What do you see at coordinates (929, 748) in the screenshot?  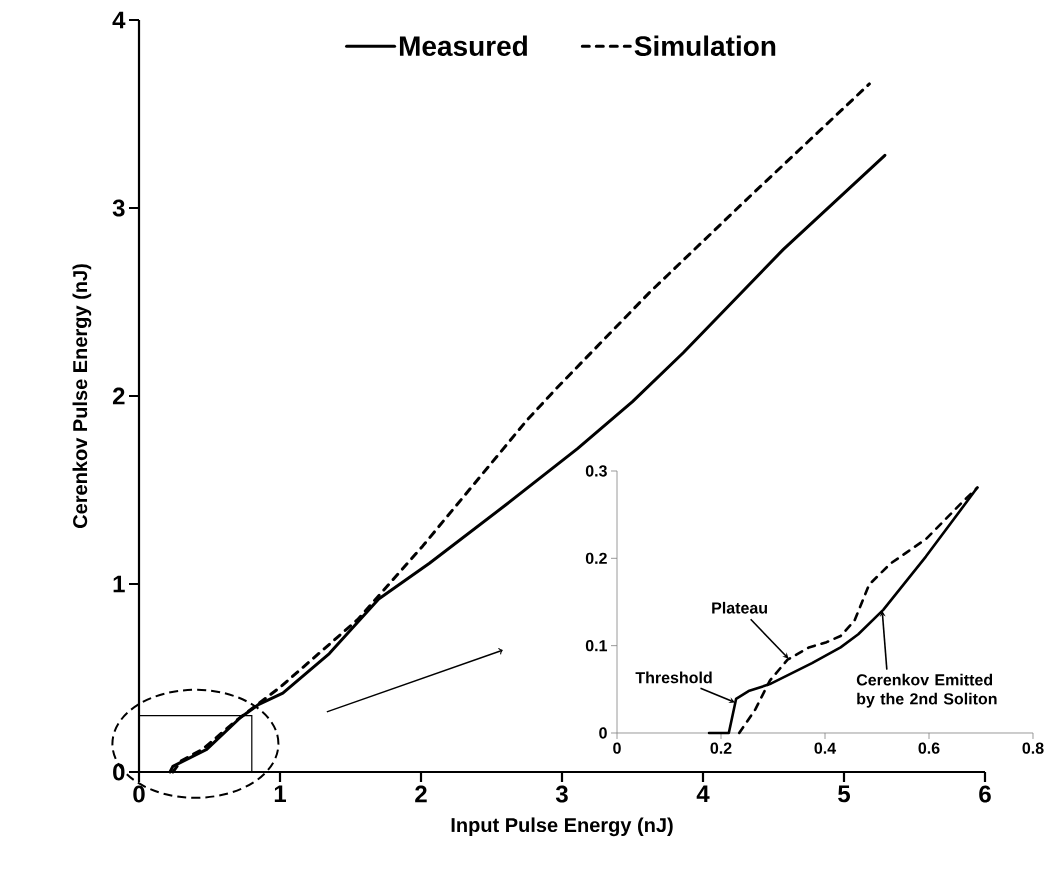 I see `x-tick-label: 0.6` at bounding box center [929, 748].